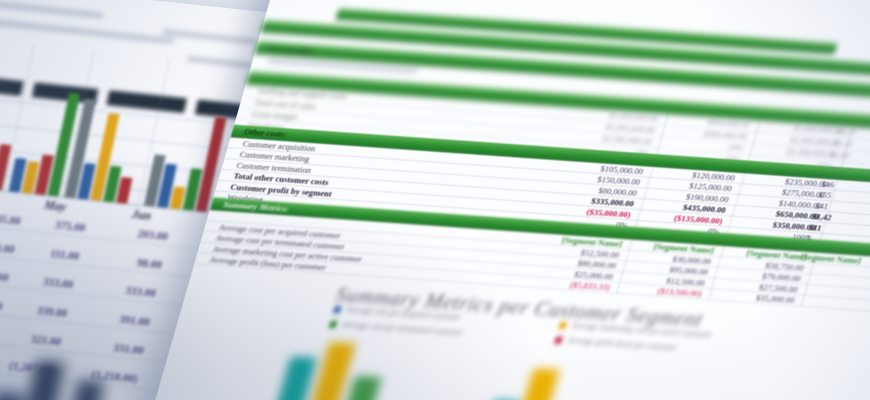  I want to click on cell-value: 111.00, so click(64, 255).